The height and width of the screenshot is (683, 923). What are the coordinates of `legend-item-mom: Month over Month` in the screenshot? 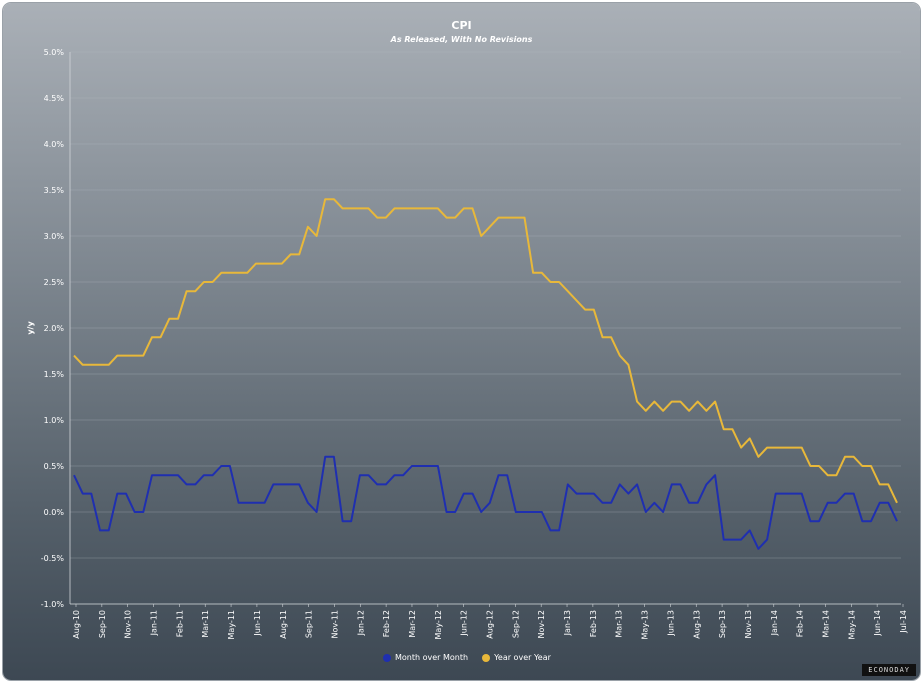 It's located at (425, 657).